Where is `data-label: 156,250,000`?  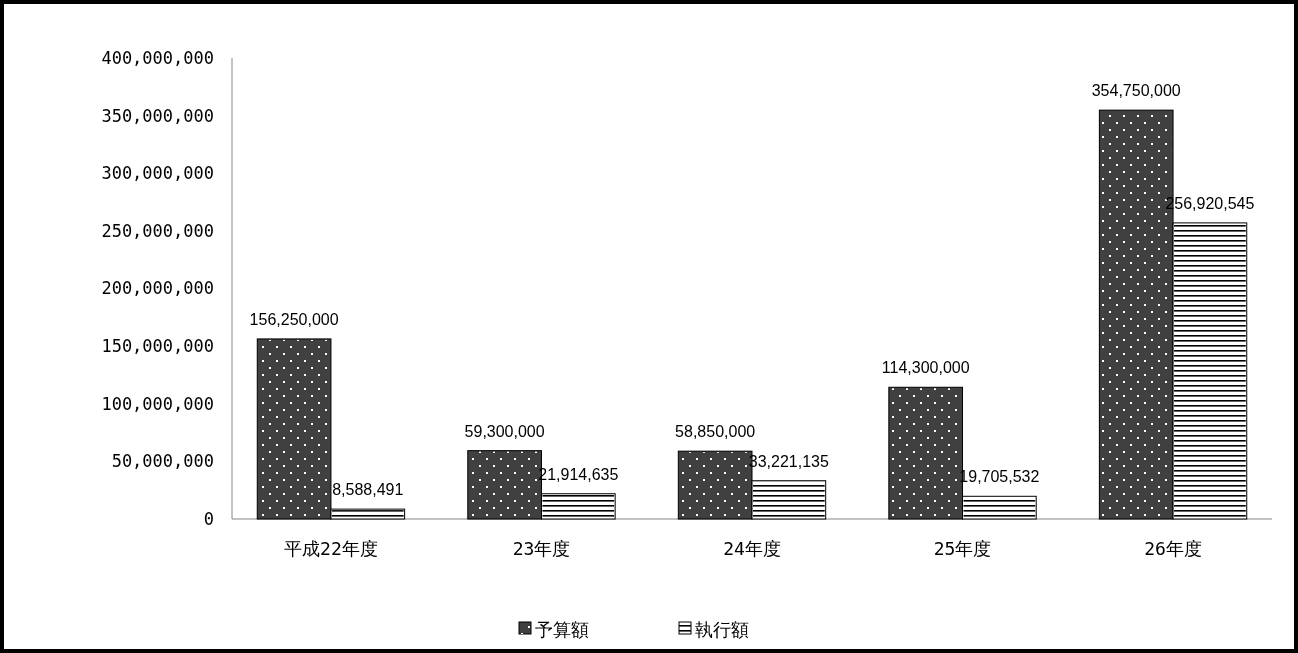
data-label: 156,250,000 is located at coordinates (294, 319).